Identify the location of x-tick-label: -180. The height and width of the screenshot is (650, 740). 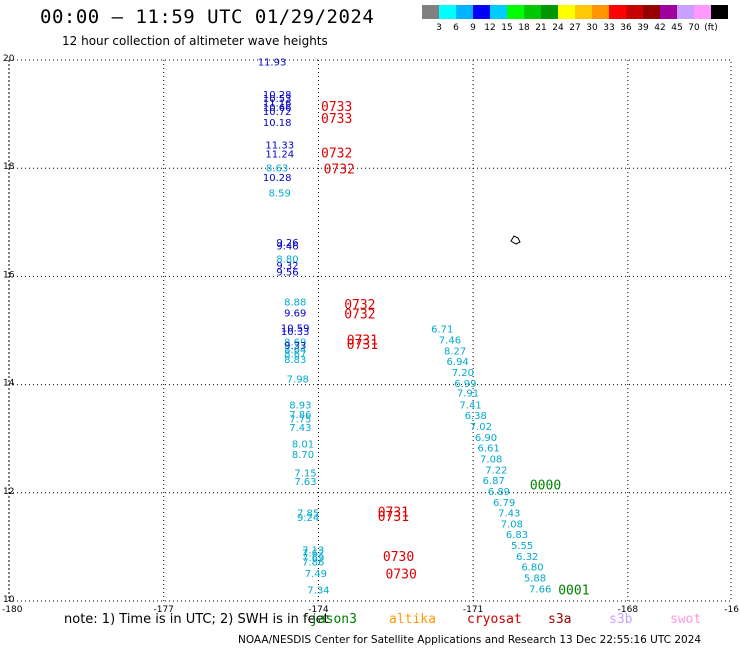
(12, 610).